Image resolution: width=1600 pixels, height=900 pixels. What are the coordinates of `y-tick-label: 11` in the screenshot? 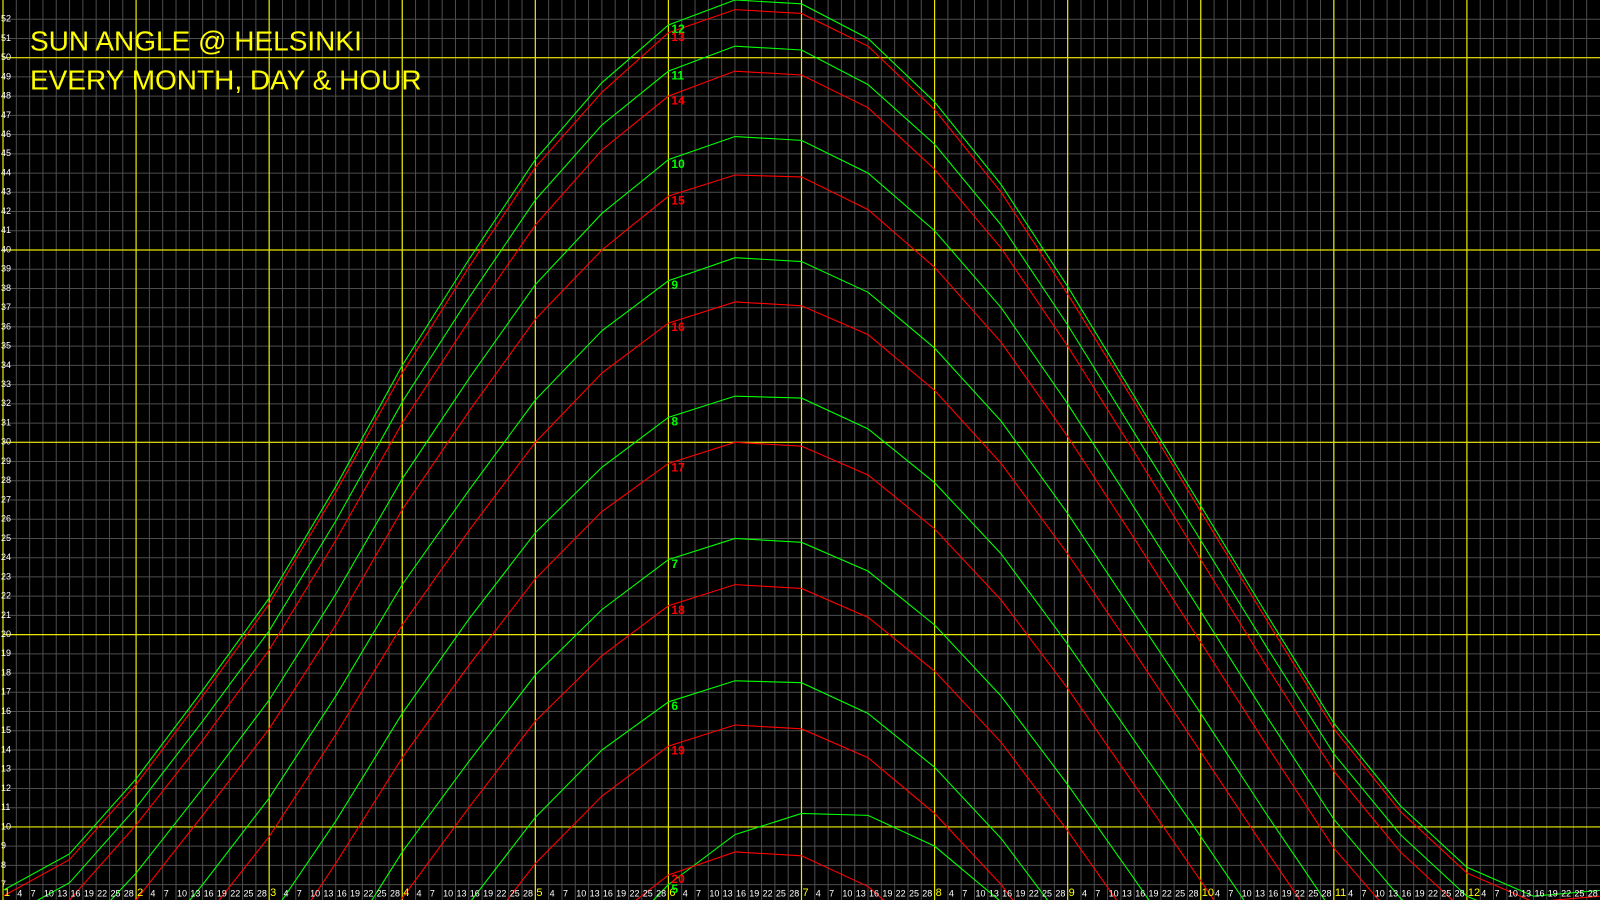 It's located at (5, 807).